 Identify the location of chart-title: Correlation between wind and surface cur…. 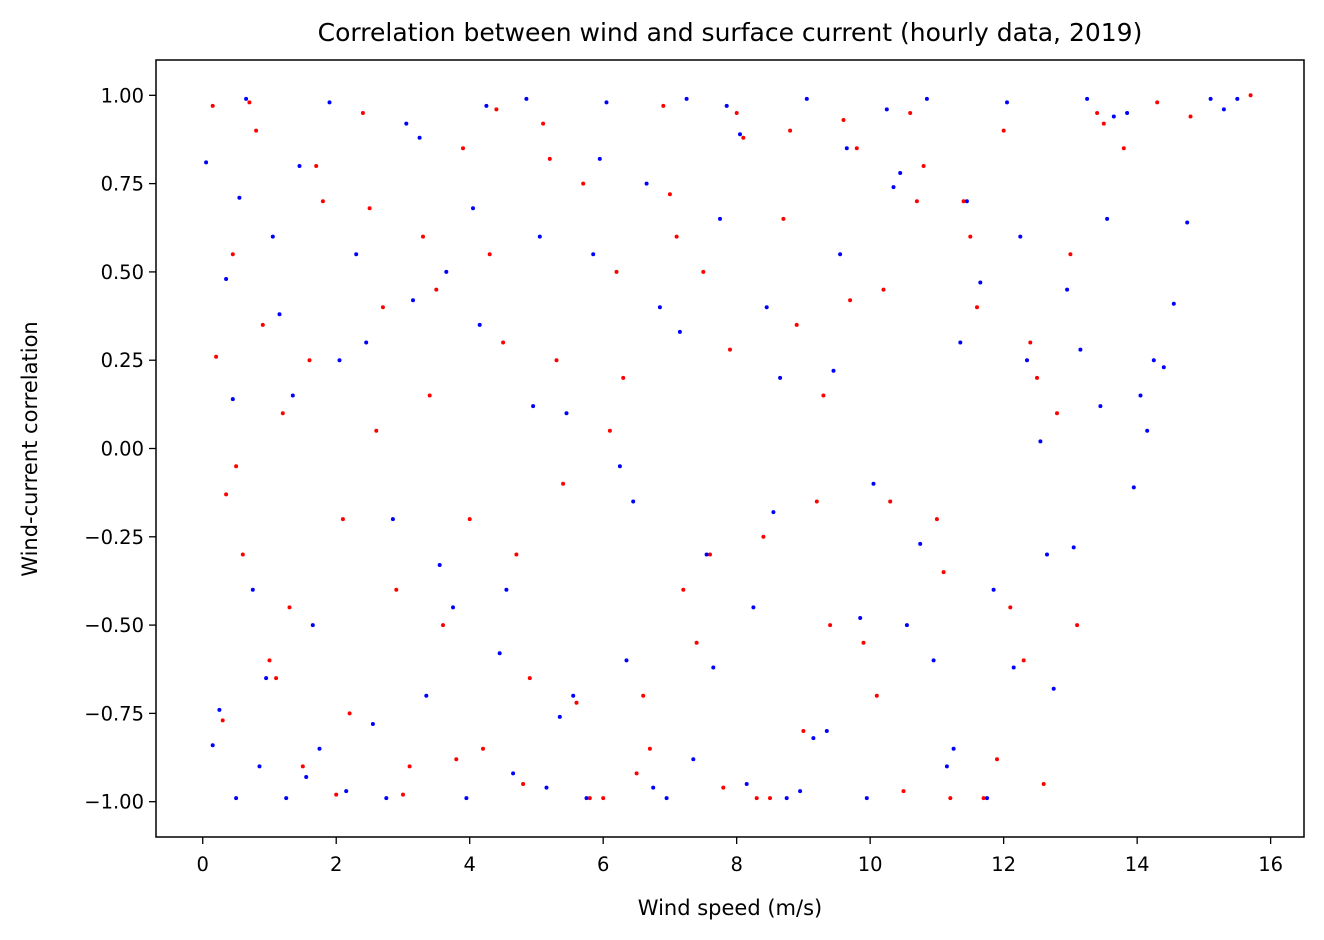
(730, 32).